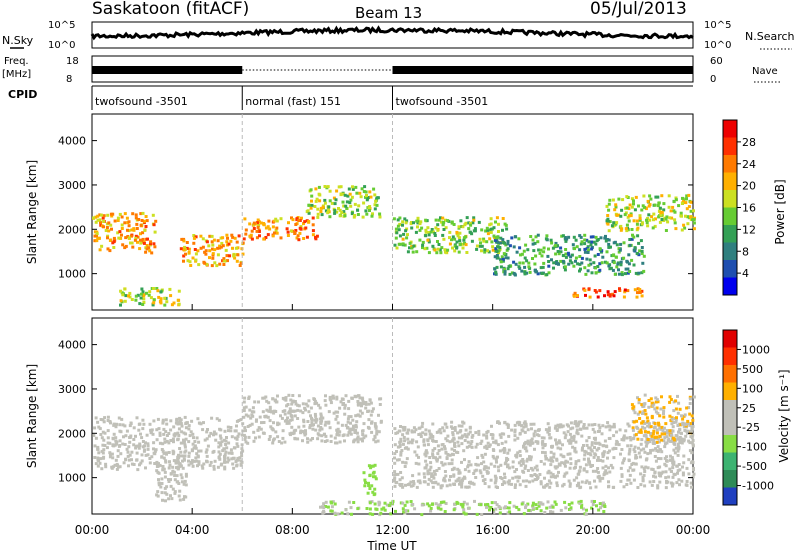 The height and width of the screenshot is (554, 800). What do you see at coordinates (730, 251) in the screenshot?
I see `colorbar-cell` at bounding box center [730, 251].